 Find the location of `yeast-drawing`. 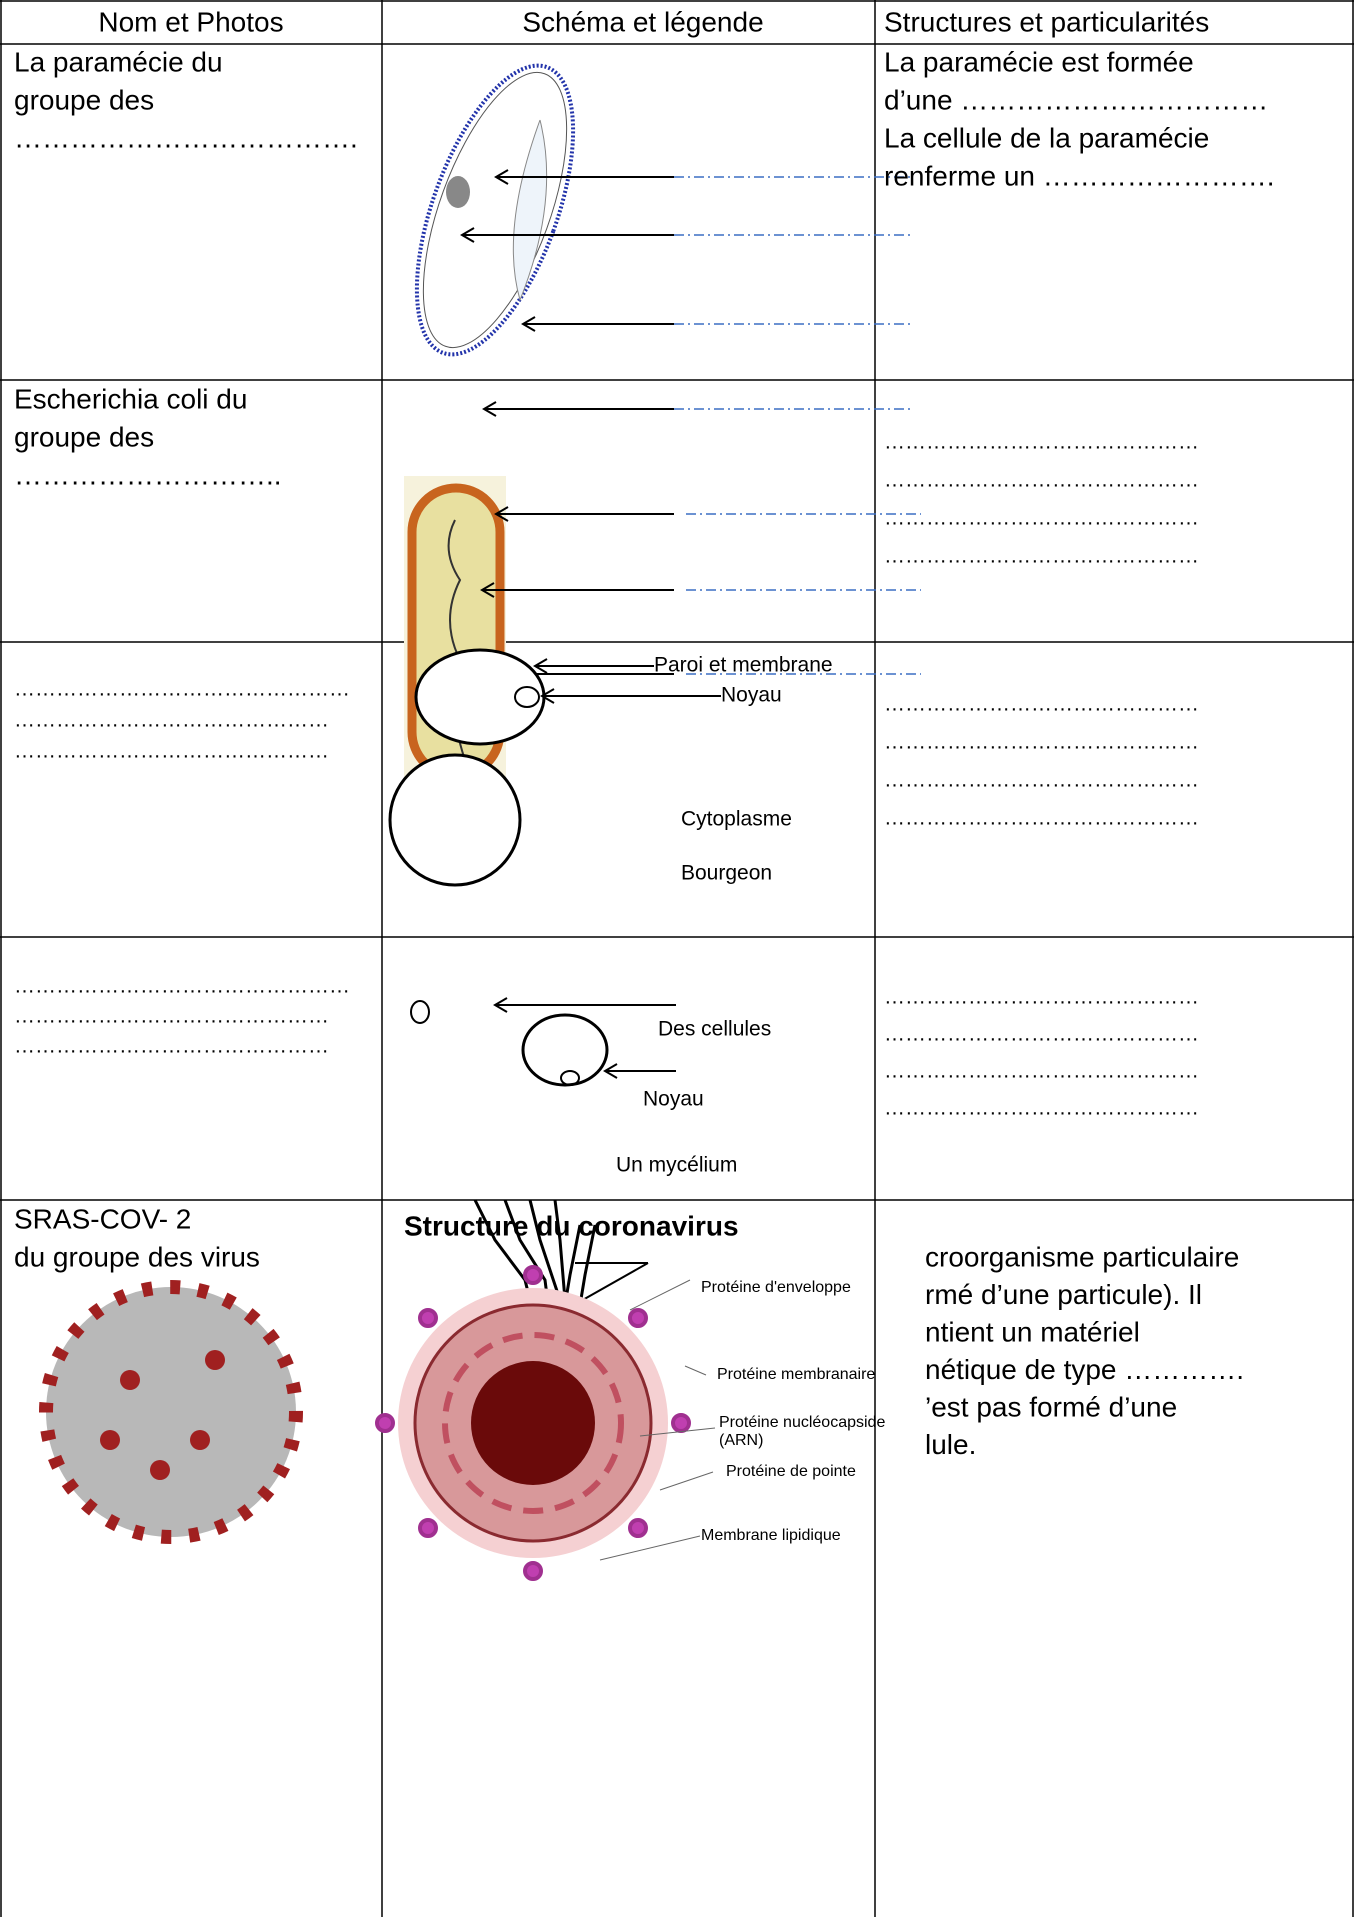

yeast-drawing is located at coordinates (554, 867).